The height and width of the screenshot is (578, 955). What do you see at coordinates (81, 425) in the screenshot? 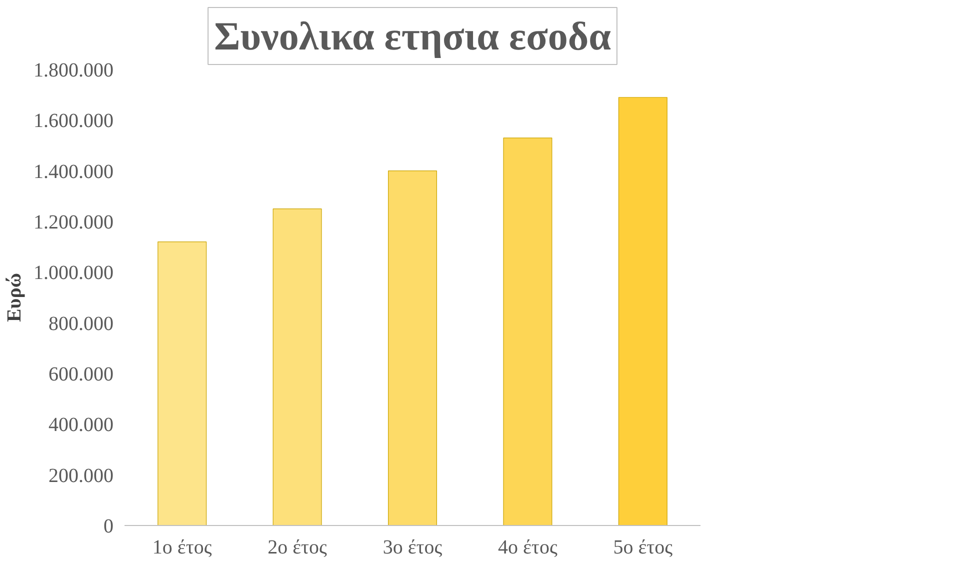
I see `y-tick-label: 400.000` at bounding box center [81, 425].